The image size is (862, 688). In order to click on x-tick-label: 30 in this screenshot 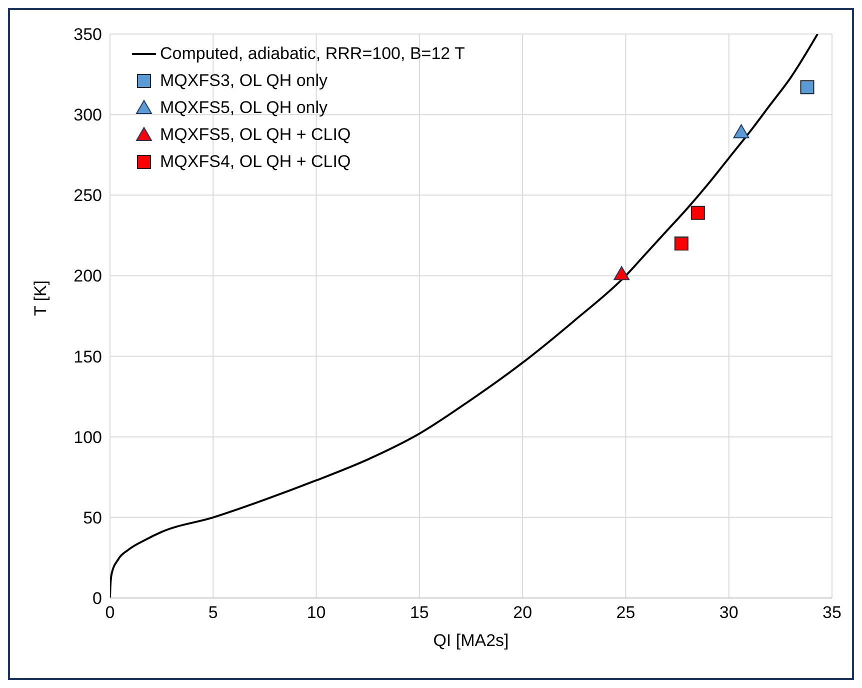, I will do `click(728, 612)`.